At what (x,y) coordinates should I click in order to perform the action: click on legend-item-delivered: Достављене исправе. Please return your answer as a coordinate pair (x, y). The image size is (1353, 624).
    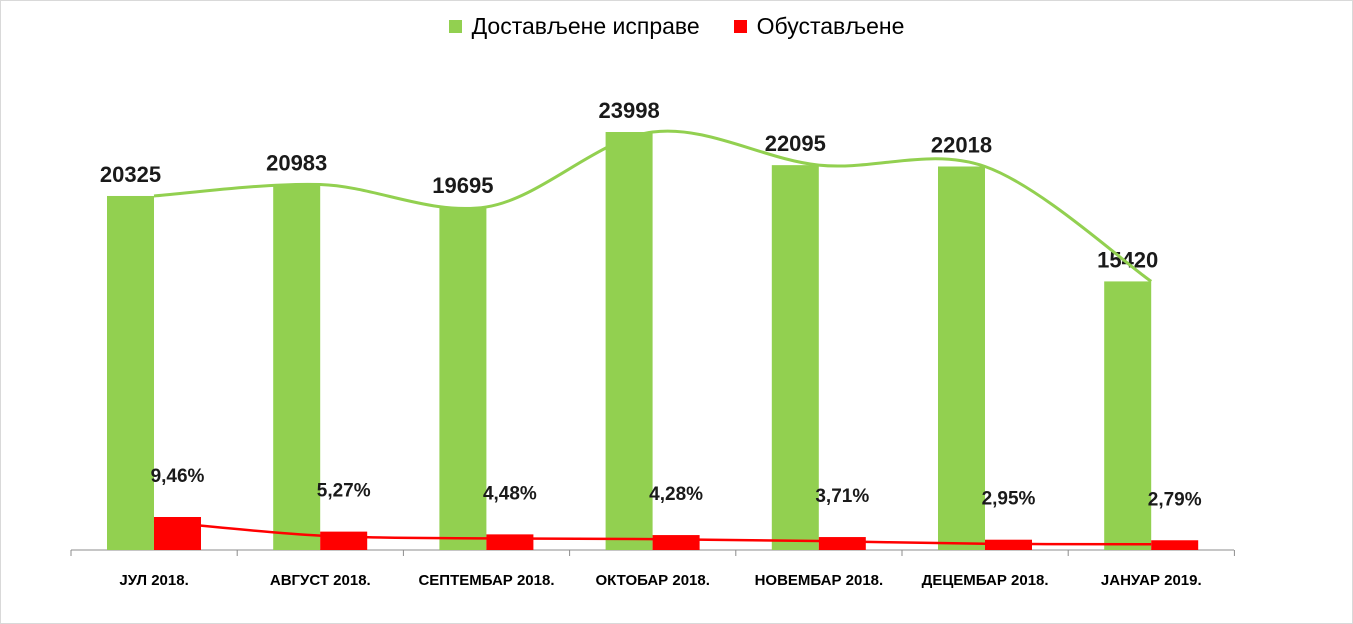
    Looking at the image, I should click on (574, 26).